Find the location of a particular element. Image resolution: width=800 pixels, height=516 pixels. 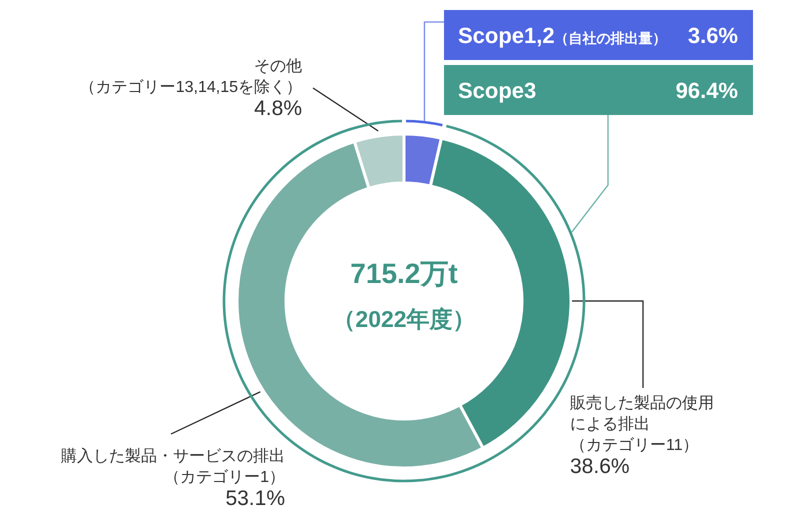

slice-label: Scope3 is located at coordinates (497, 90).